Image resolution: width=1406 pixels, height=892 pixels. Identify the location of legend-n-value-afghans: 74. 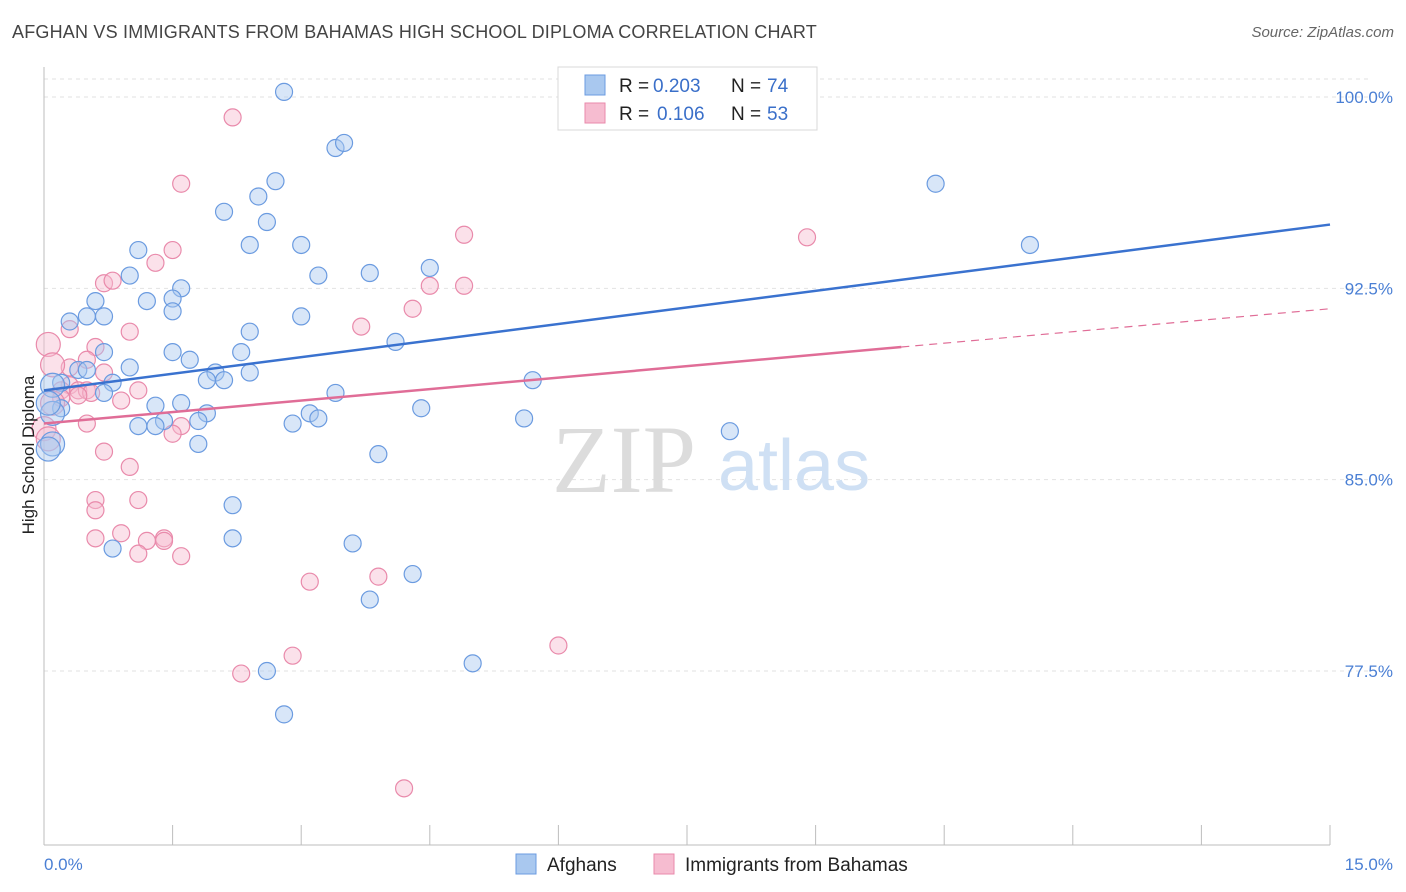
(778, 86).